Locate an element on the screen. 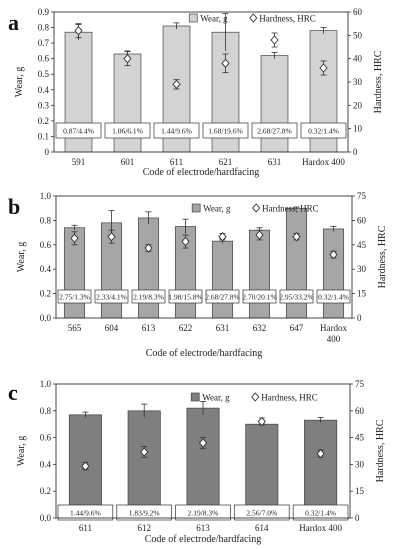 The height and width of the screenshot is (550, 402). x-tick-label: 613 is located at coordinates (203, 528).